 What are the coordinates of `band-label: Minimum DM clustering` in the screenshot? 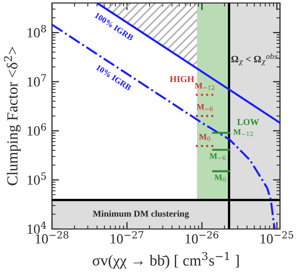 It's located at (140, 214).